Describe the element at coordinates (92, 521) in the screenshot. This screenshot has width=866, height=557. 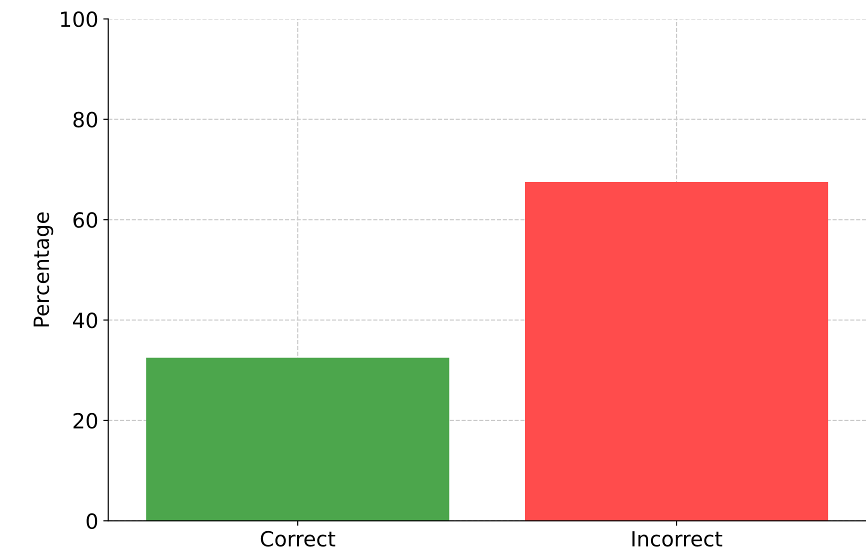
I see `y-tick-label: 0` at that location.